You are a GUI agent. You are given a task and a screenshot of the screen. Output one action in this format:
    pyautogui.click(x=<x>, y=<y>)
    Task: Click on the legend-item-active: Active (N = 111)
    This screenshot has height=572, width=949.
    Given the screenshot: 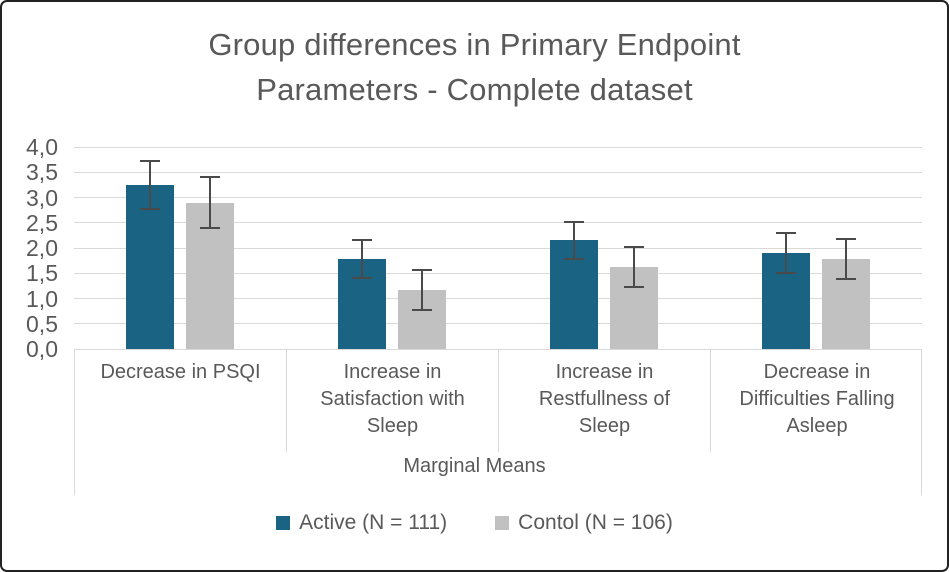 What is the action you would take?
    pyautogui.click(x=361, y=523)
    